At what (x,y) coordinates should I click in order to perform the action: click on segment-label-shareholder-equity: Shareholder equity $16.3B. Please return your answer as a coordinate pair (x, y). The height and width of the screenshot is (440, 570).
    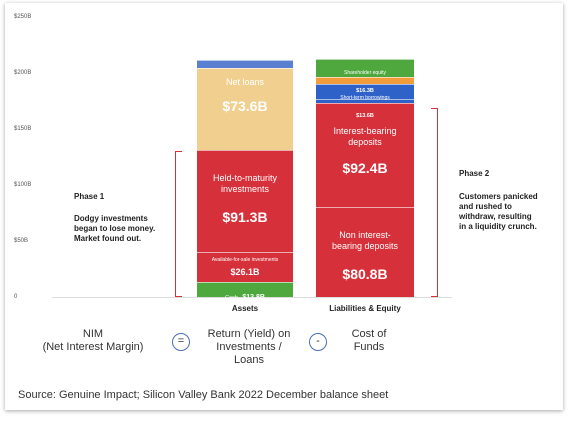
    Looking at the image, I should click on (365, 79).